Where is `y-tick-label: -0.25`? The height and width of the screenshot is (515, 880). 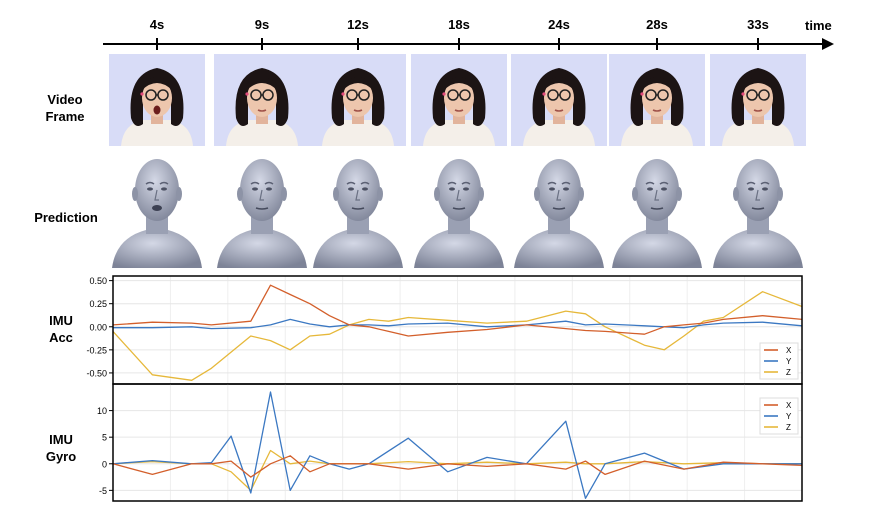
y-tick-label: -0.25 is located at coordinates (96, 350).